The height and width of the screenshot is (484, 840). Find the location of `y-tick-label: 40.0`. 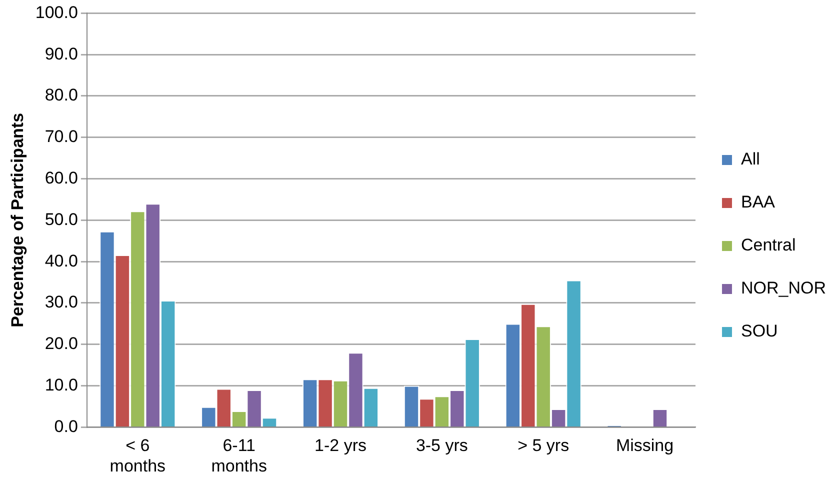

y-tick-label: 40.0 is located at coordinates (61, 260).